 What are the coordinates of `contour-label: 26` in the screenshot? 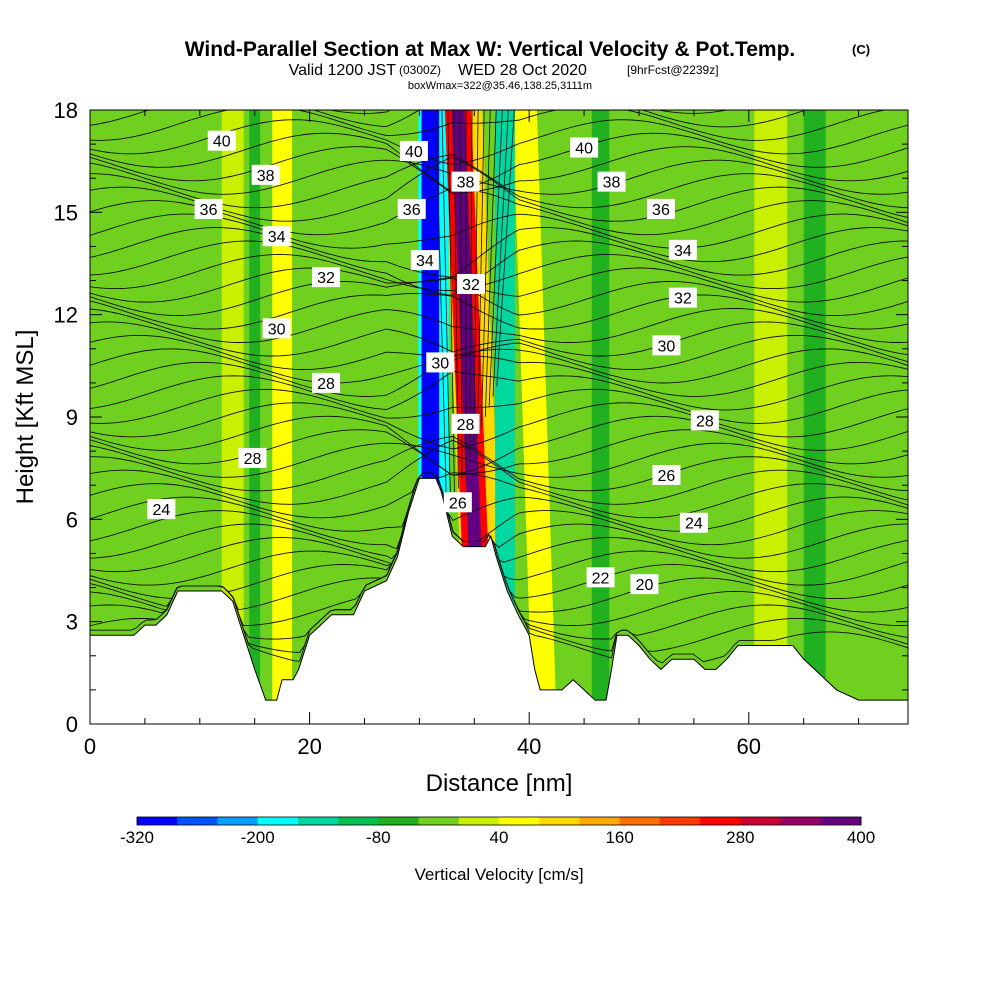 It's located at (457, 502).